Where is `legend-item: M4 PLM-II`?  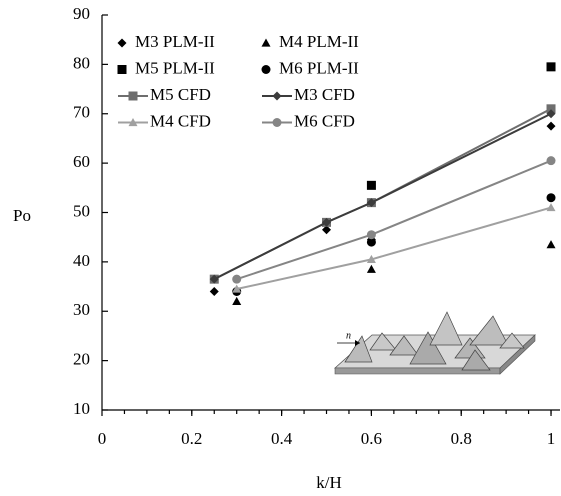
legend-item: M4 PLM-II is located at coordinates (310, 41).